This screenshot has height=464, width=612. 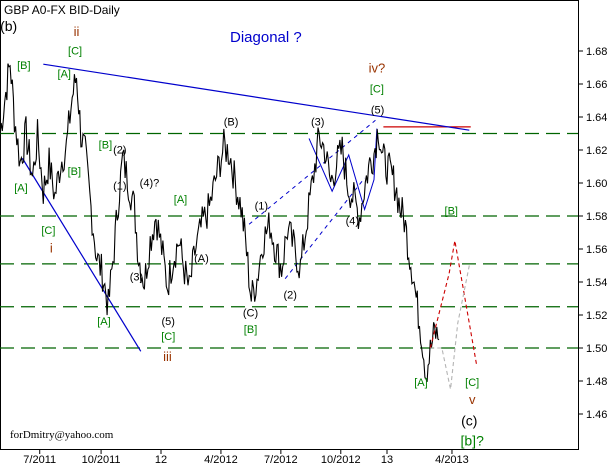 What do you see at coordinates (150, 183) in the screenshot?
I see `wave-label: (4)?` at bounding box center [150, 183].